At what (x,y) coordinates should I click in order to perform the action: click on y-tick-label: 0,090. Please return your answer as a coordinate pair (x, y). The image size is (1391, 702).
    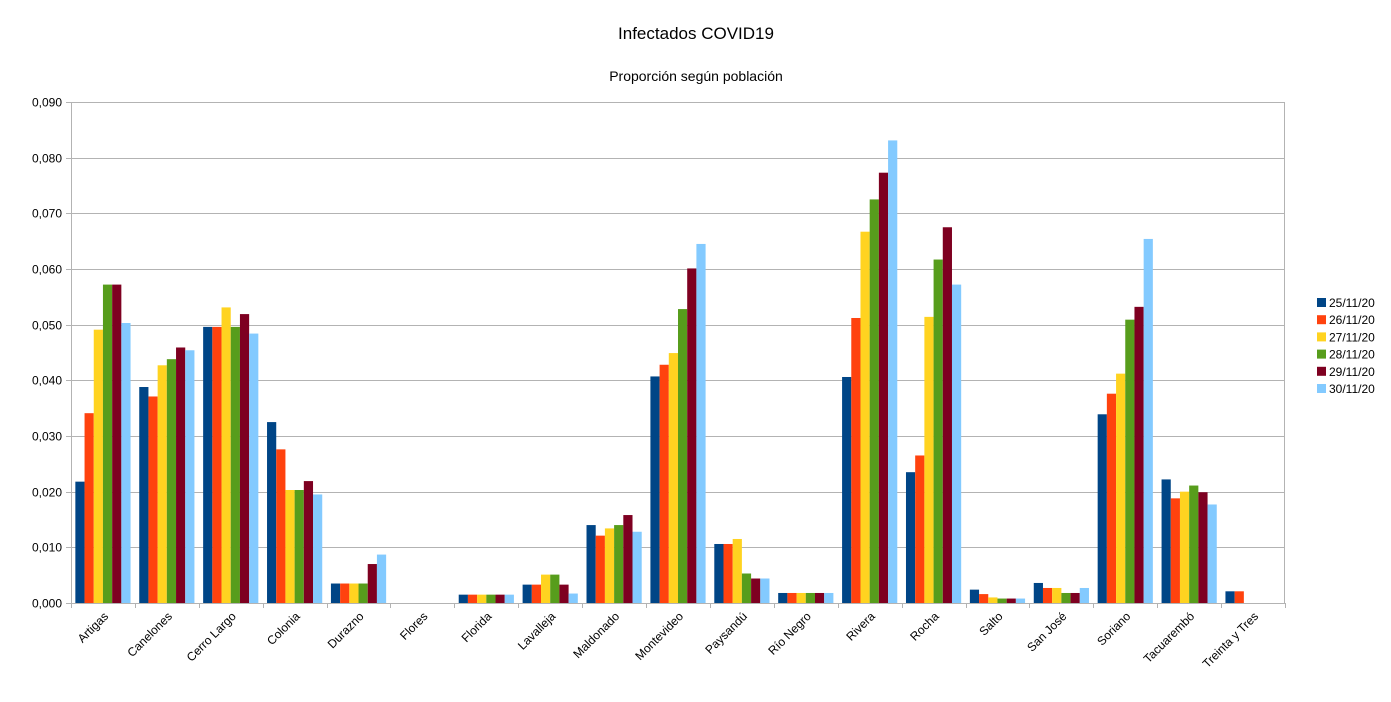
    Looking at the image, I should click on (47, 103).